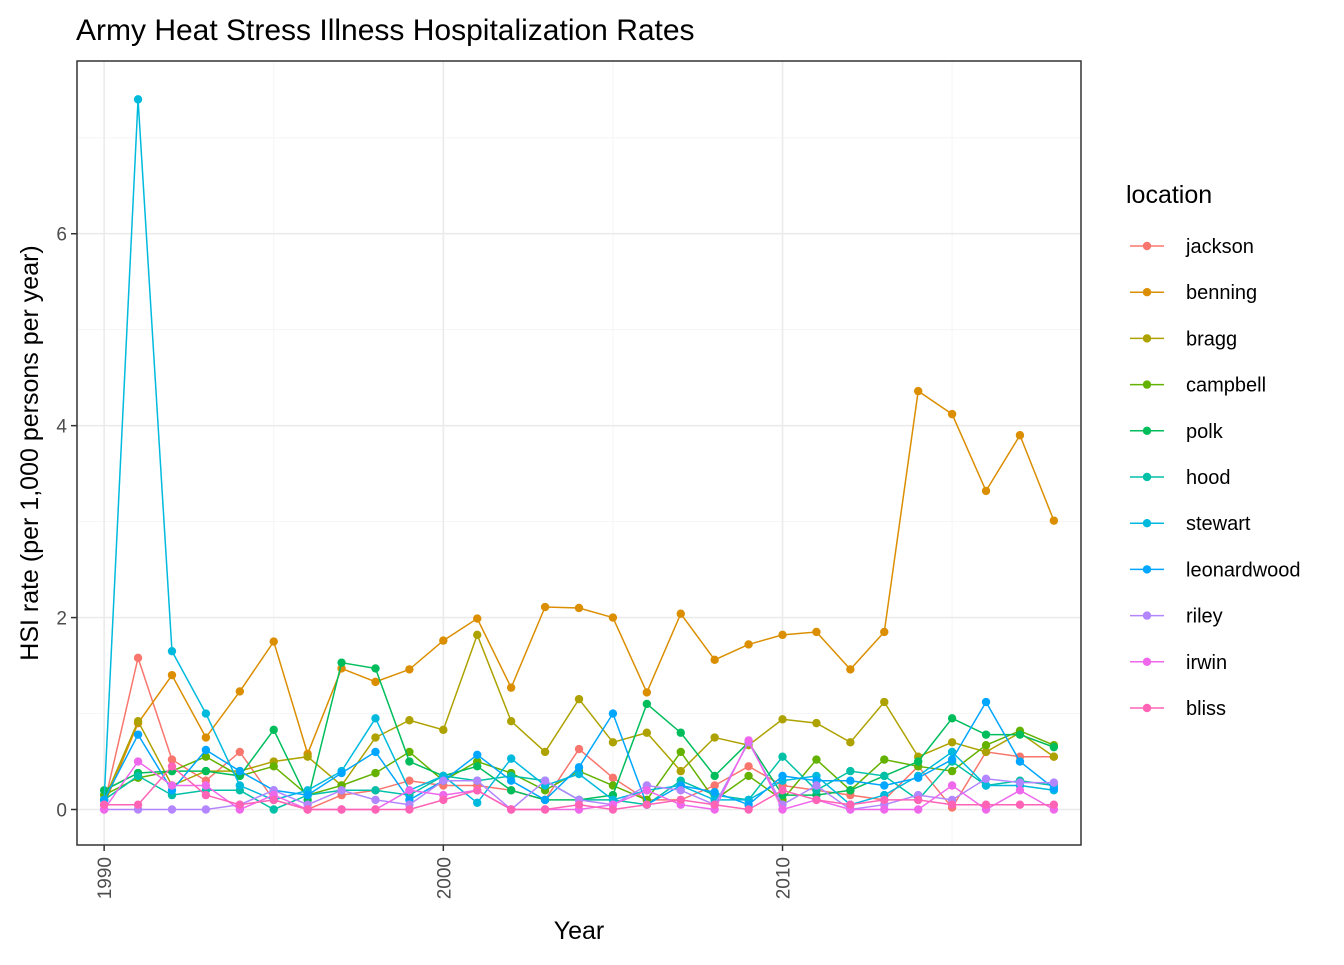  I want to click on legend-item-hood: hood, so click(1180, 478).